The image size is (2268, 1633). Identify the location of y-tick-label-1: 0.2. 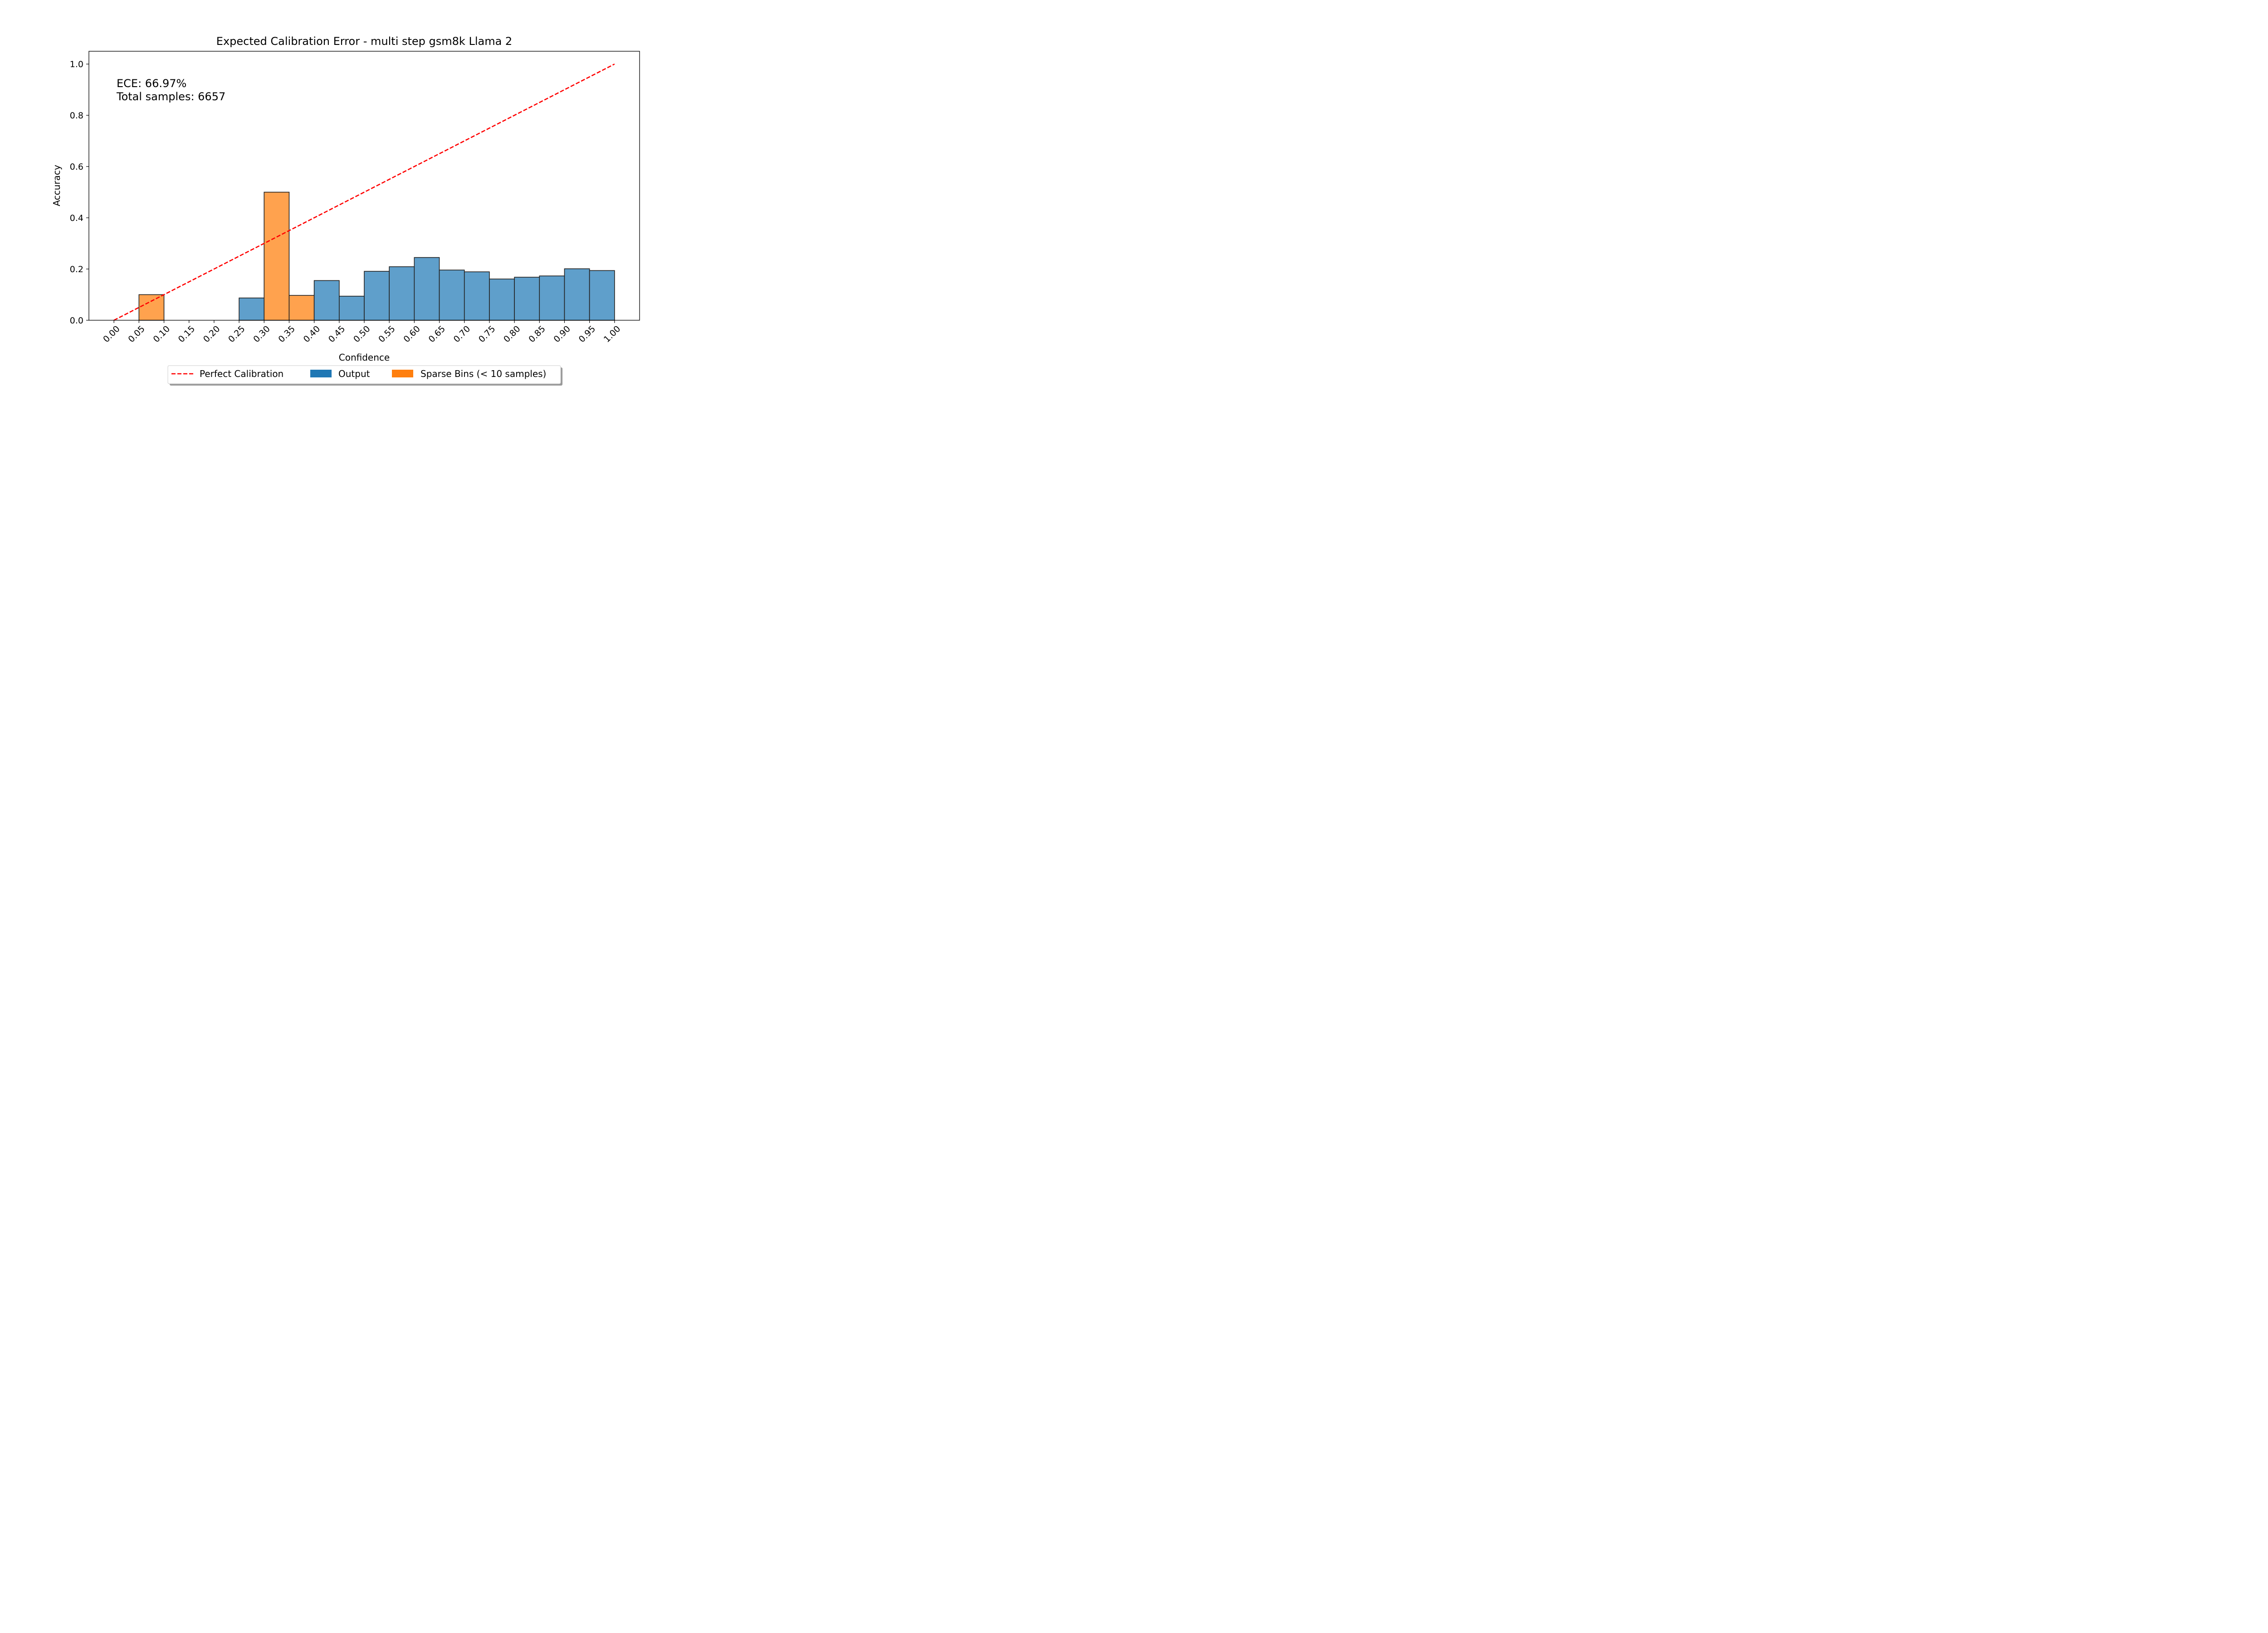
(77, 269).